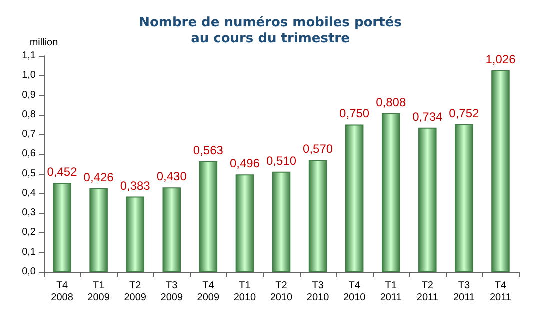 This screenshot has width=541, height=320. I want to click on y-tick-label: 0,4, so click(29, 193).